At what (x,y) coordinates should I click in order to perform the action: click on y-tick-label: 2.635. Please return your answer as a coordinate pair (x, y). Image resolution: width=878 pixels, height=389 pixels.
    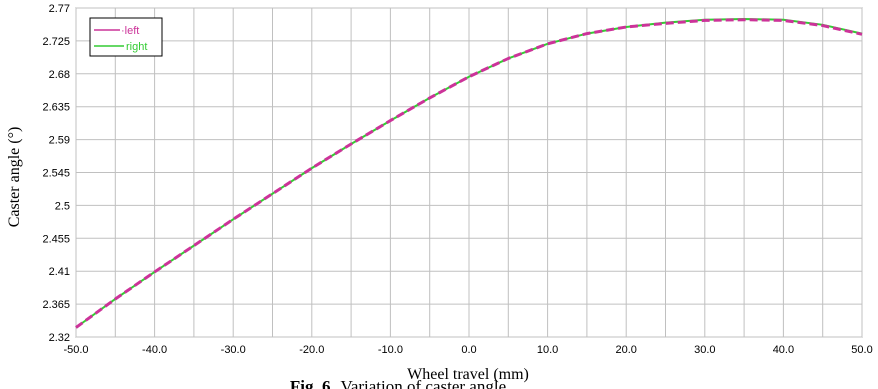
    Looking at the image, I should click on (56, 108).